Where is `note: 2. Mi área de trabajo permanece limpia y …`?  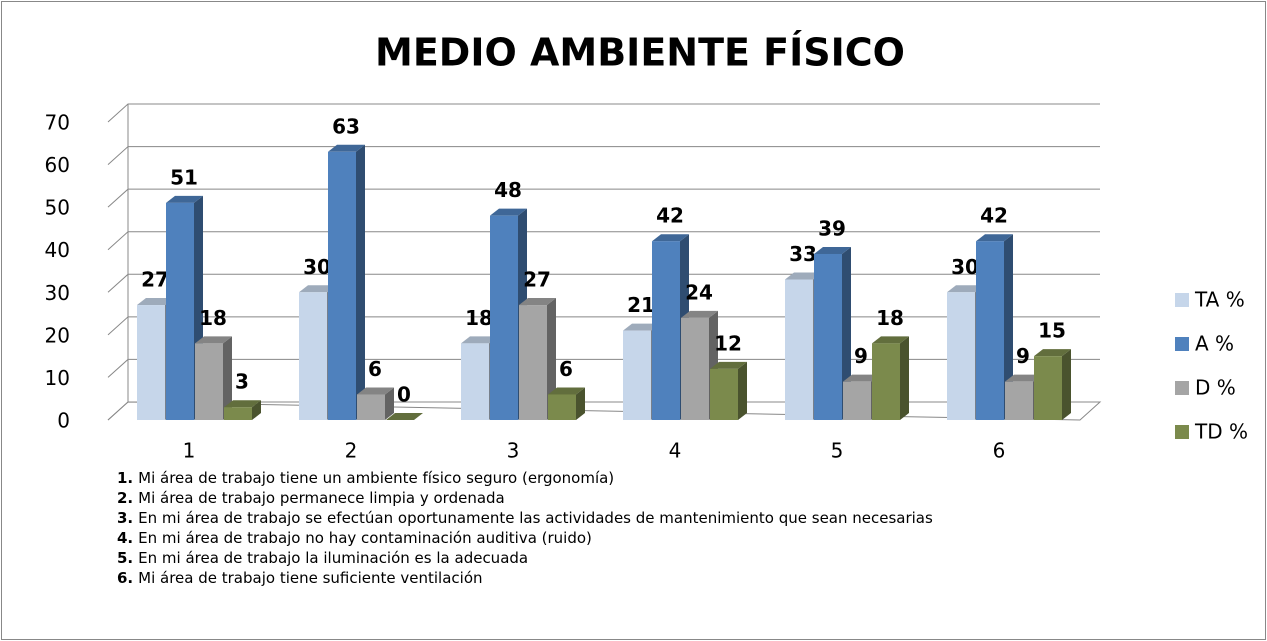 note: 2. Mi área de trabajo permanece limpia y … is located at coordinates (311, 498).